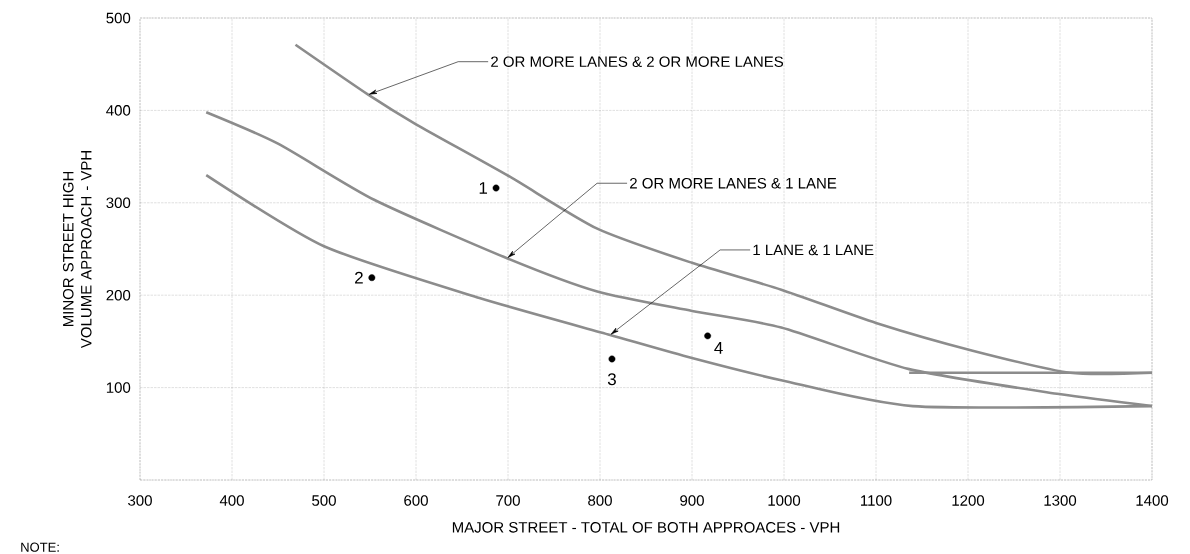 The image size is (1190, 554). Describe the element at coordinates (637, 61) in the screenshot. I see `annotation: 2 OR MORE LANES & 2 OR MORE LANES` at that location.